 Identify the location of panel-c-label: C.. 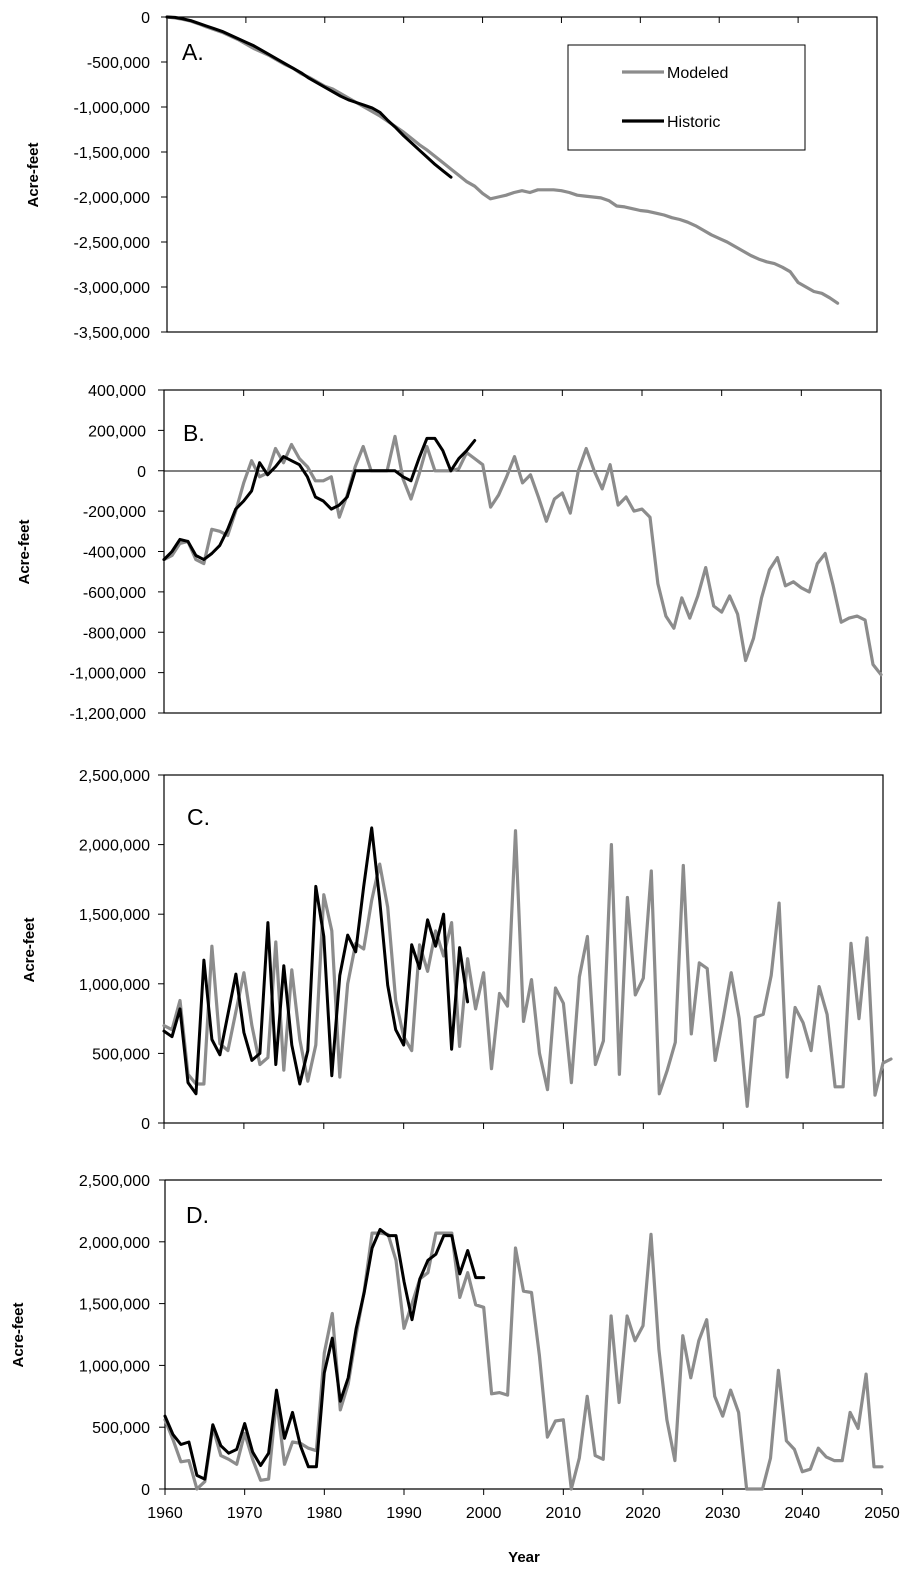
(198, 817).